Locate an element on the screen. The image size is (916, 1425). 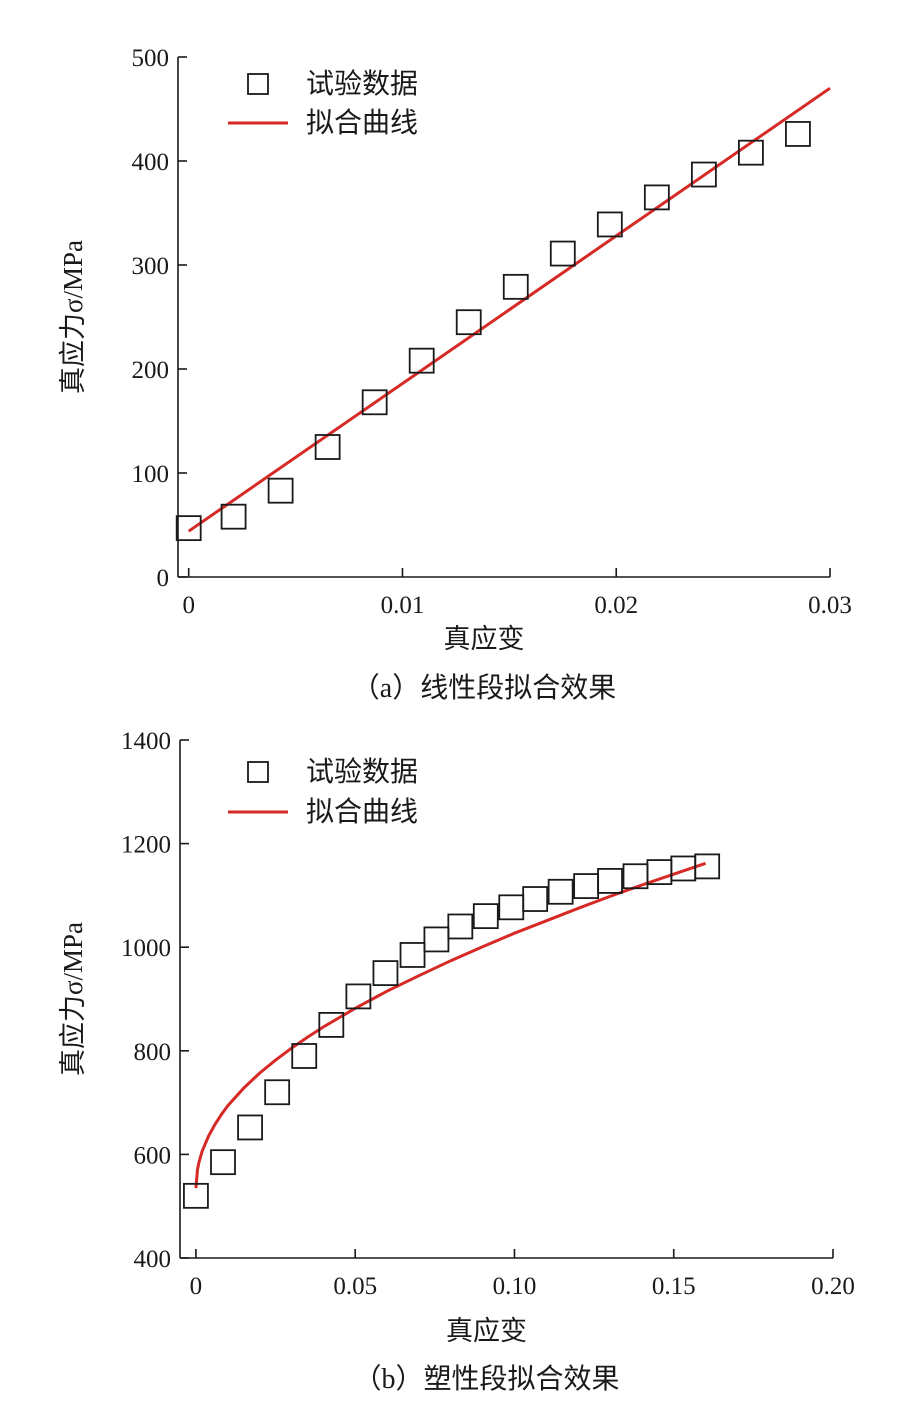
chart-a-y-tick-label: 100 is located at coordinates (151, 474).